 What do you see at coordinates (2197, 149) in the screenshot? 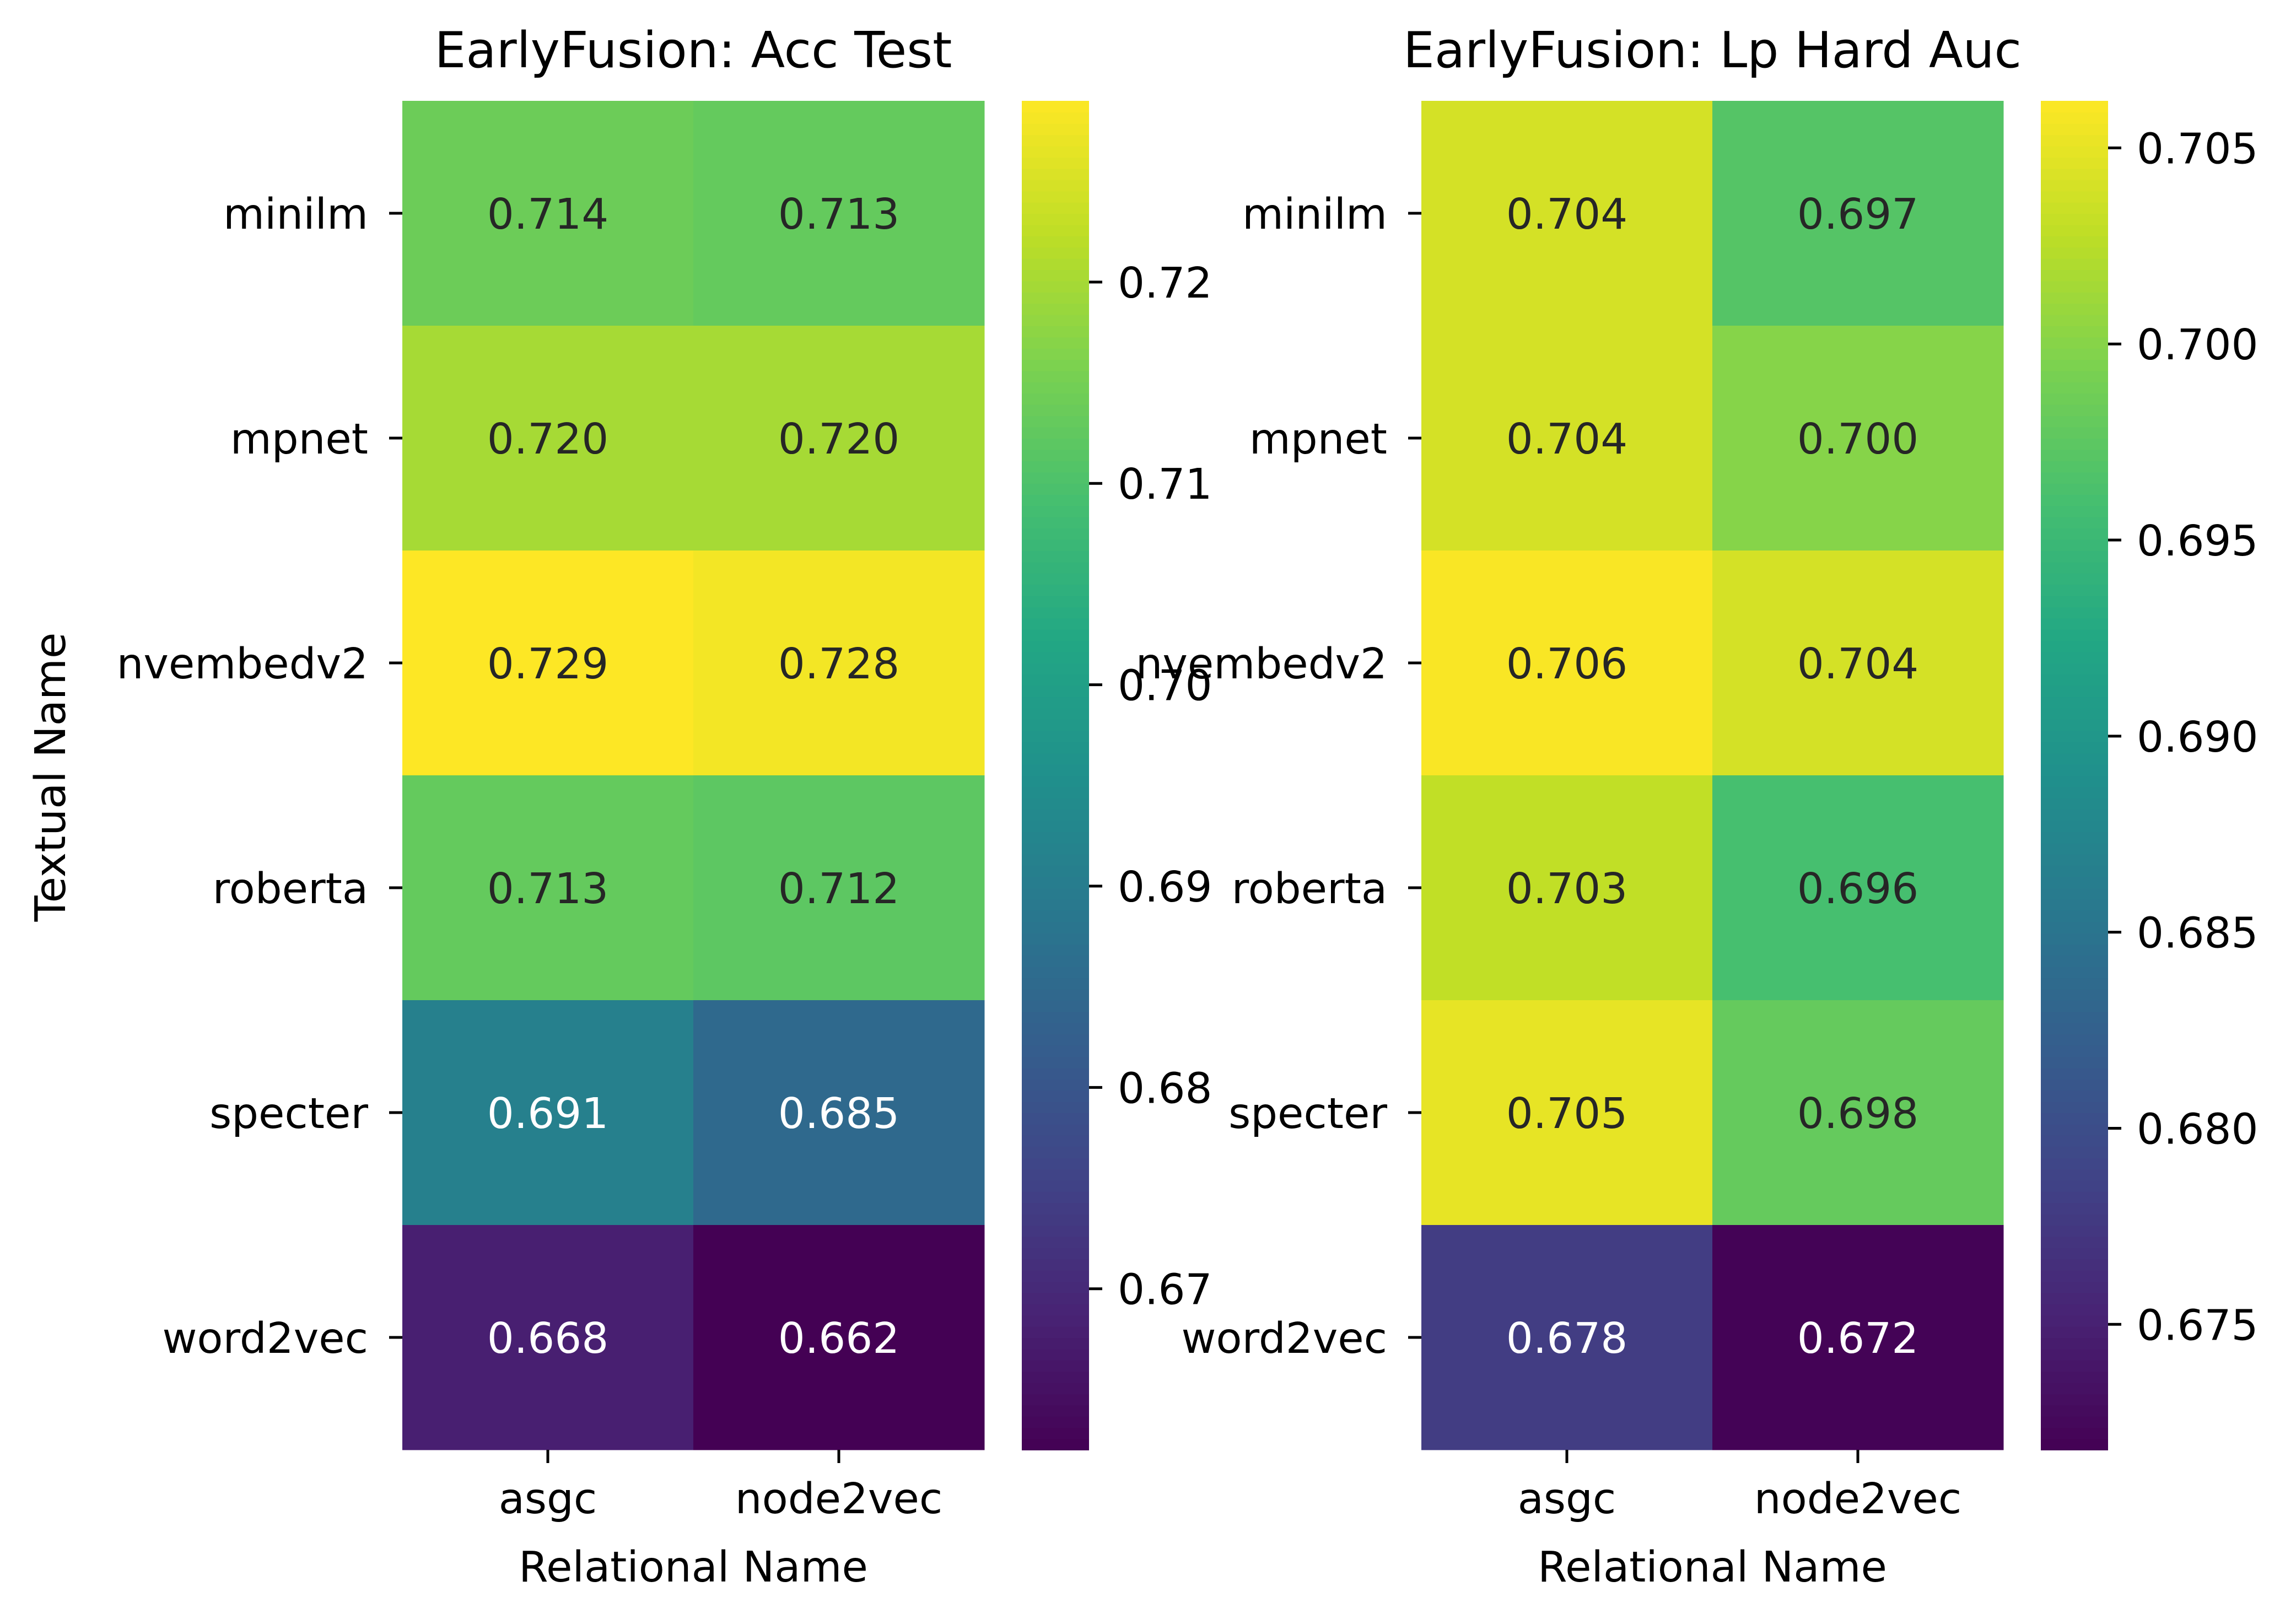
I see `colorbar-tick-label: 0.705` at bounding box center [2197, 149].